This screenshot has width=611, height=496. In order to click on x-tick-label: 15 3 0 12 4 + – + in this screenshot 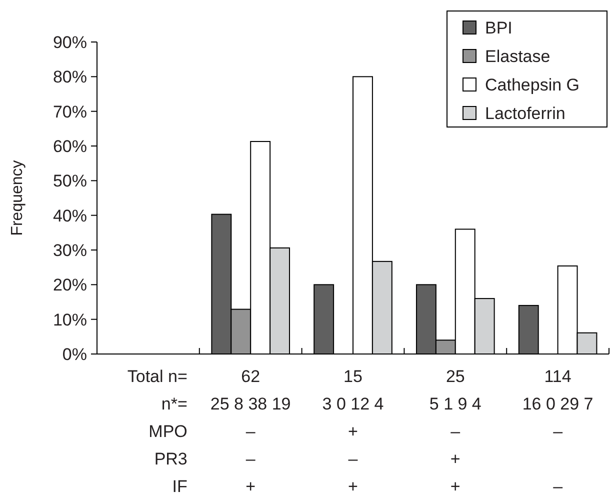, I will do `click(353, 431)`.